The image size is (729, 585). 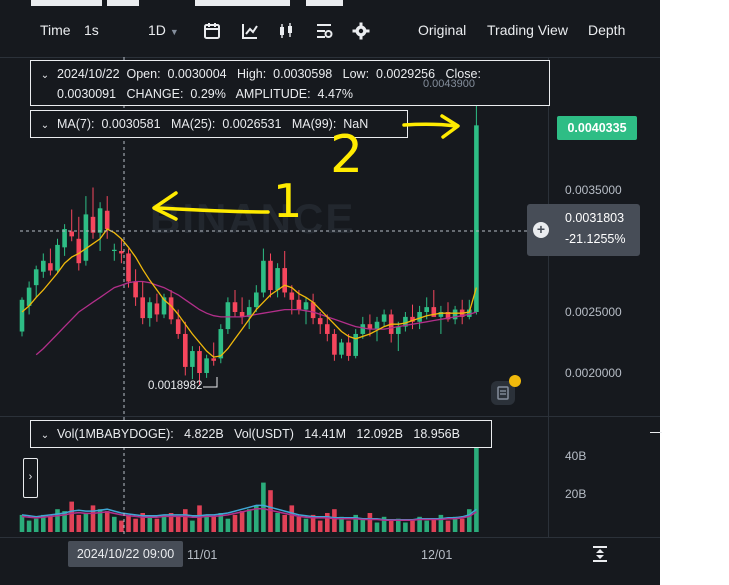 What do you see at coordinates (548, 297) in the screenshot?
I see `price-axis-divider` at bounding box center [548, 297].